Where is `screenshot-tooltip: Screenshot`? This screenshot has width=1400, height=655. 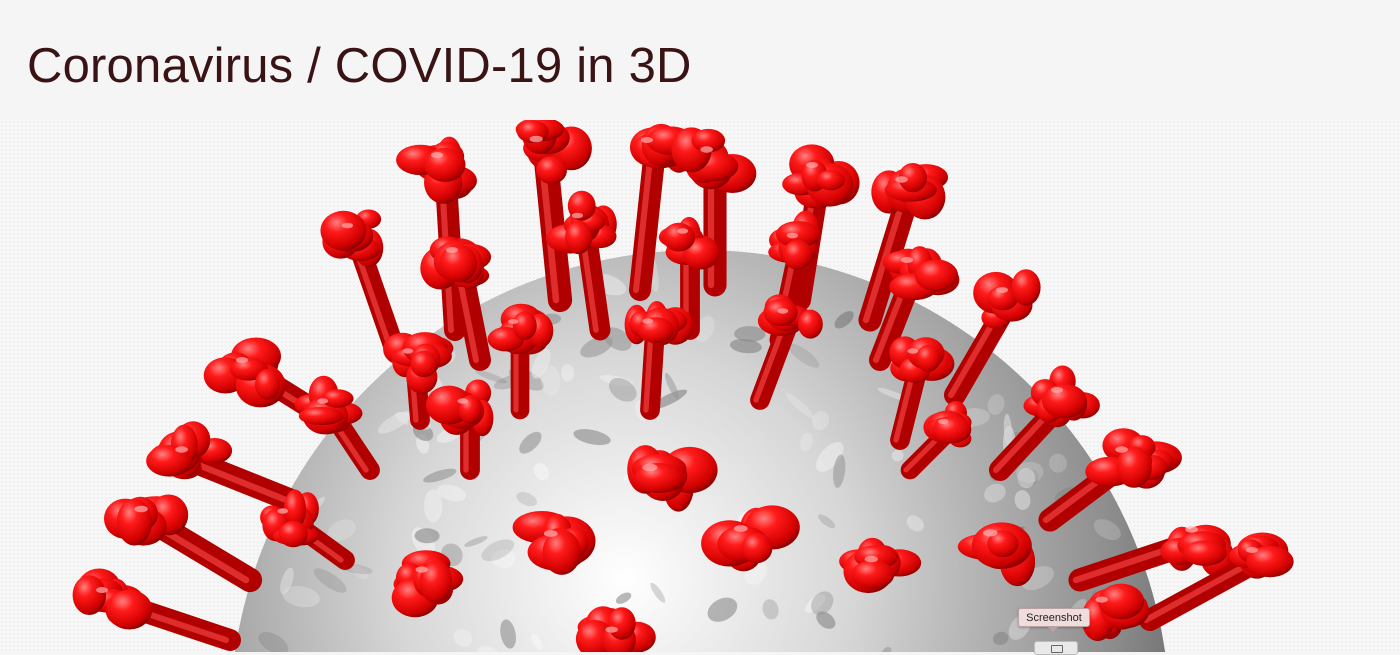
screenshot-tooltip: Screenshot is located at coordinates (1054, 620).